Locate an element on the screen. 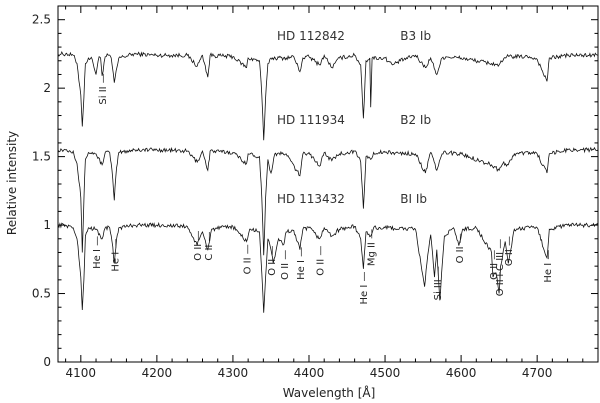 This screenshot has width=600, height=403. y-tick-label: 0 is located at coordinates (47, 362).